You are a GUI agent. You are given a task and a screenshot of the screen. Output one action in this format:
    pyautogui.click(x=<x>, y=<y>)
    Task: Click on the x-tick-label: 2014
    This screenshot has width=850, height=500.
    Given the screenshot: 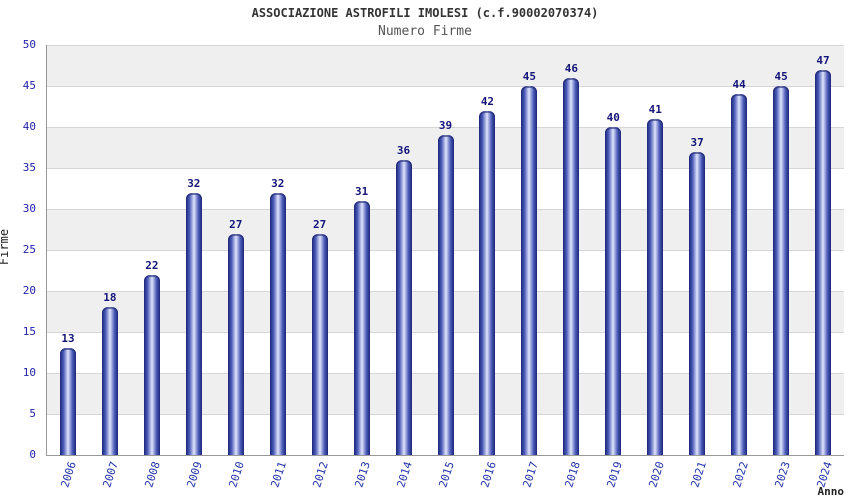 What is the action you would take?
    pyautogui.click(x=404, y=475)
    